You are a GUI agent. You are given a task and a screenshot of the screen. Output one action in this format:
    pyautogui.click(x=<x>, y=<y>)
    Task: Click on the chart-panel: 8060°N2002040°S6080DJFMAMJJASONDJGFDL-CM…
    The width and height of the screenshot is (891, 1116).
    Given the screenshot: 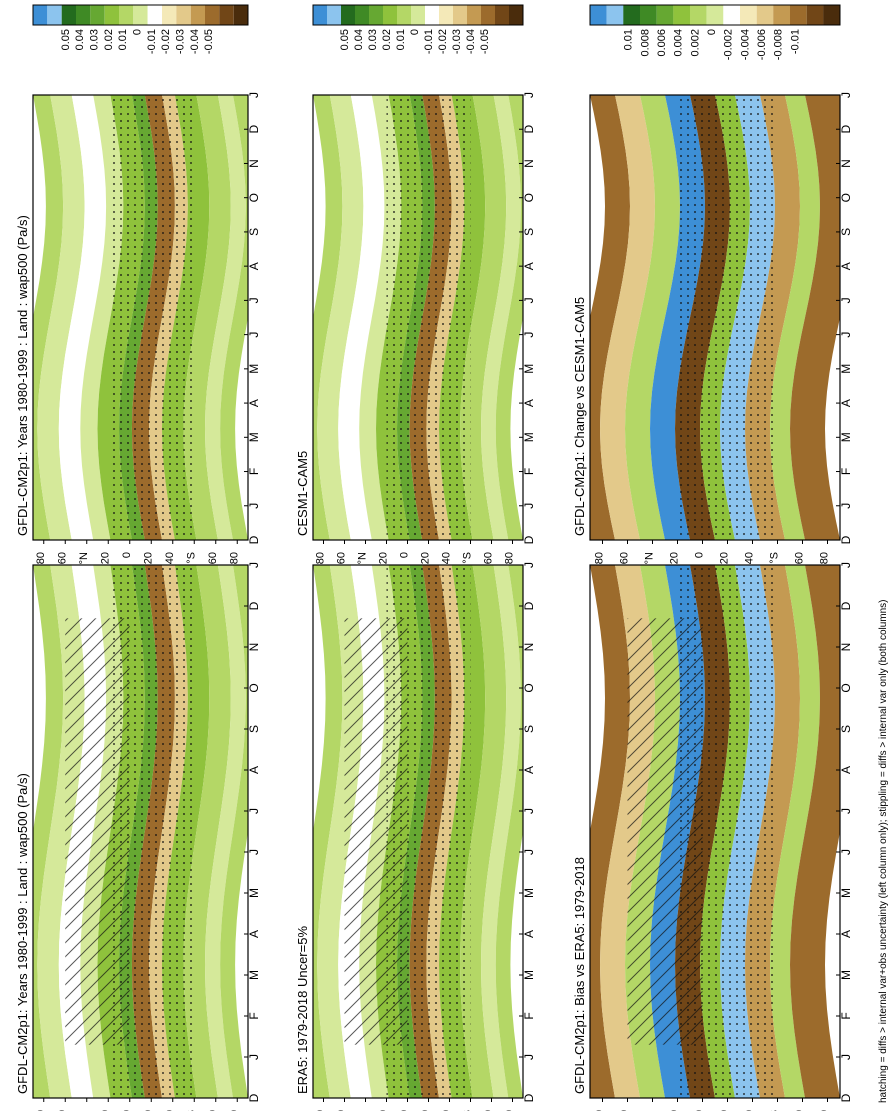 What is the action you would take?
    pyautogui.click(x=138, y=839)
    